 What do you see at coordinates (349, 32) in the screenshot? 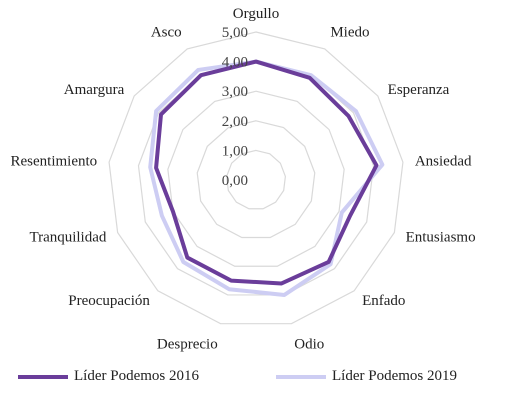
I see `axis-label: Miedo` at bounding box center [349, 32].